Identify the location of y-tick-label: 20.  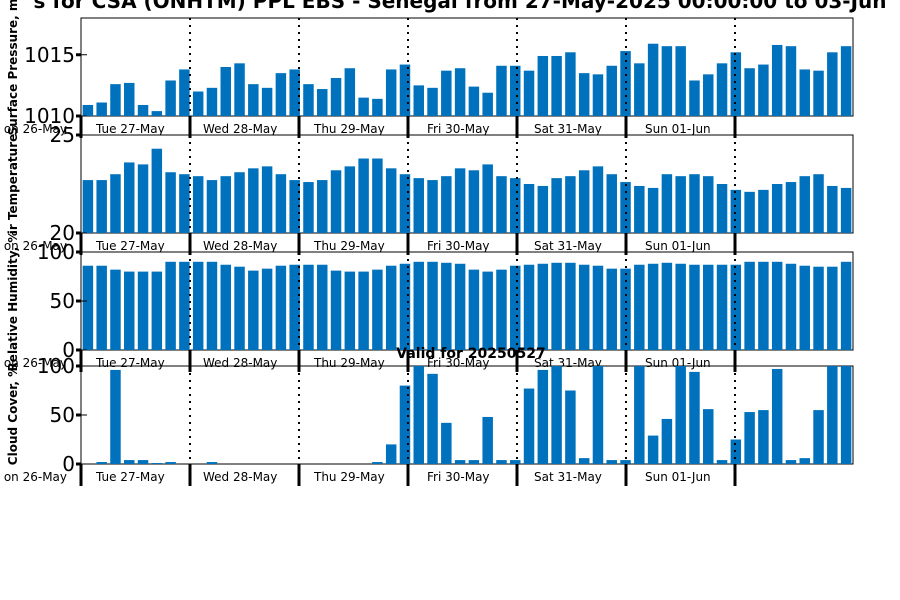
(62, 233).